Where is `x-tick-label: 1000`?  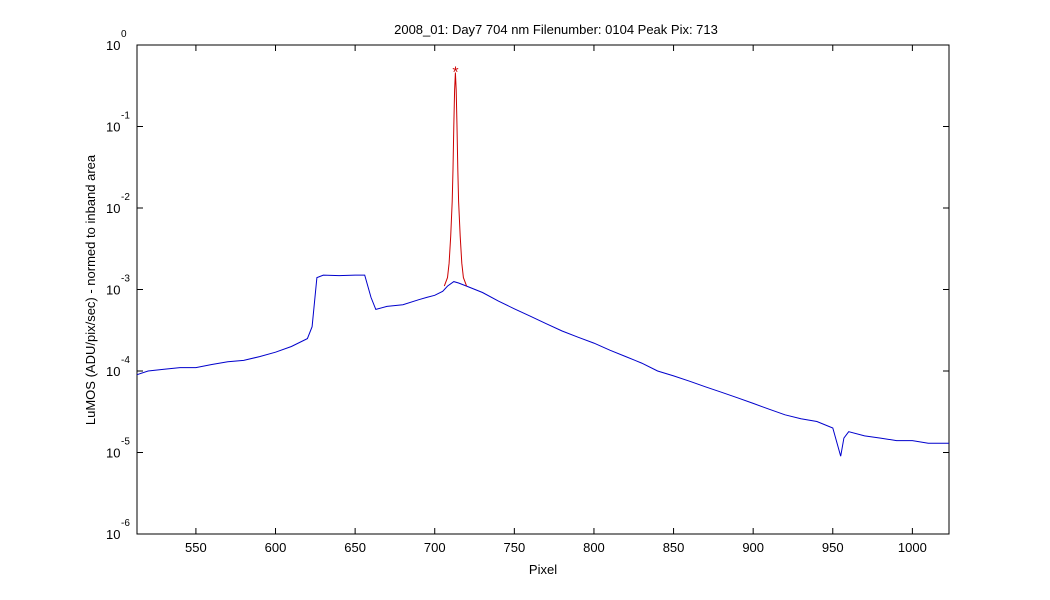 x-tick-label: 1000 is located at coordinates (912, 547).